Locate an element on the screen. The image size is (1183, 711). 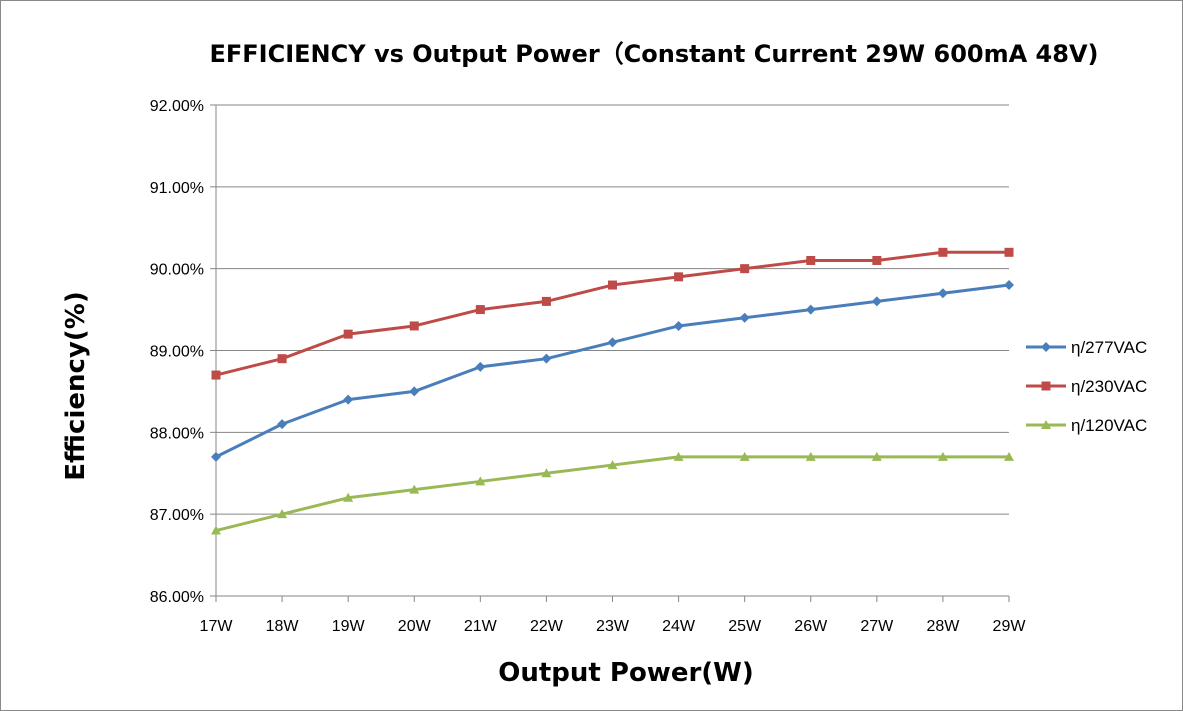
legend-item: η/230VAC is located at coordinates (1086, 386).